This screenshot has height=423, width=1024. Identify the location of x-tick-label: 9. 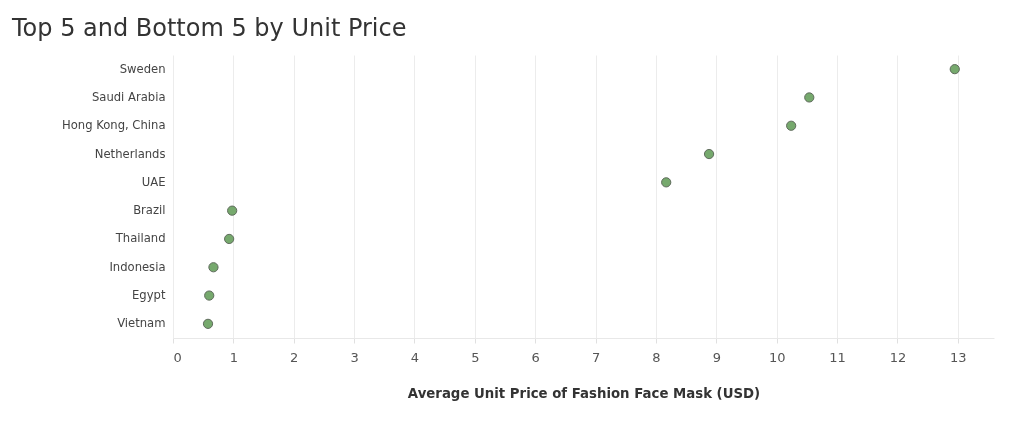
(716, 357).